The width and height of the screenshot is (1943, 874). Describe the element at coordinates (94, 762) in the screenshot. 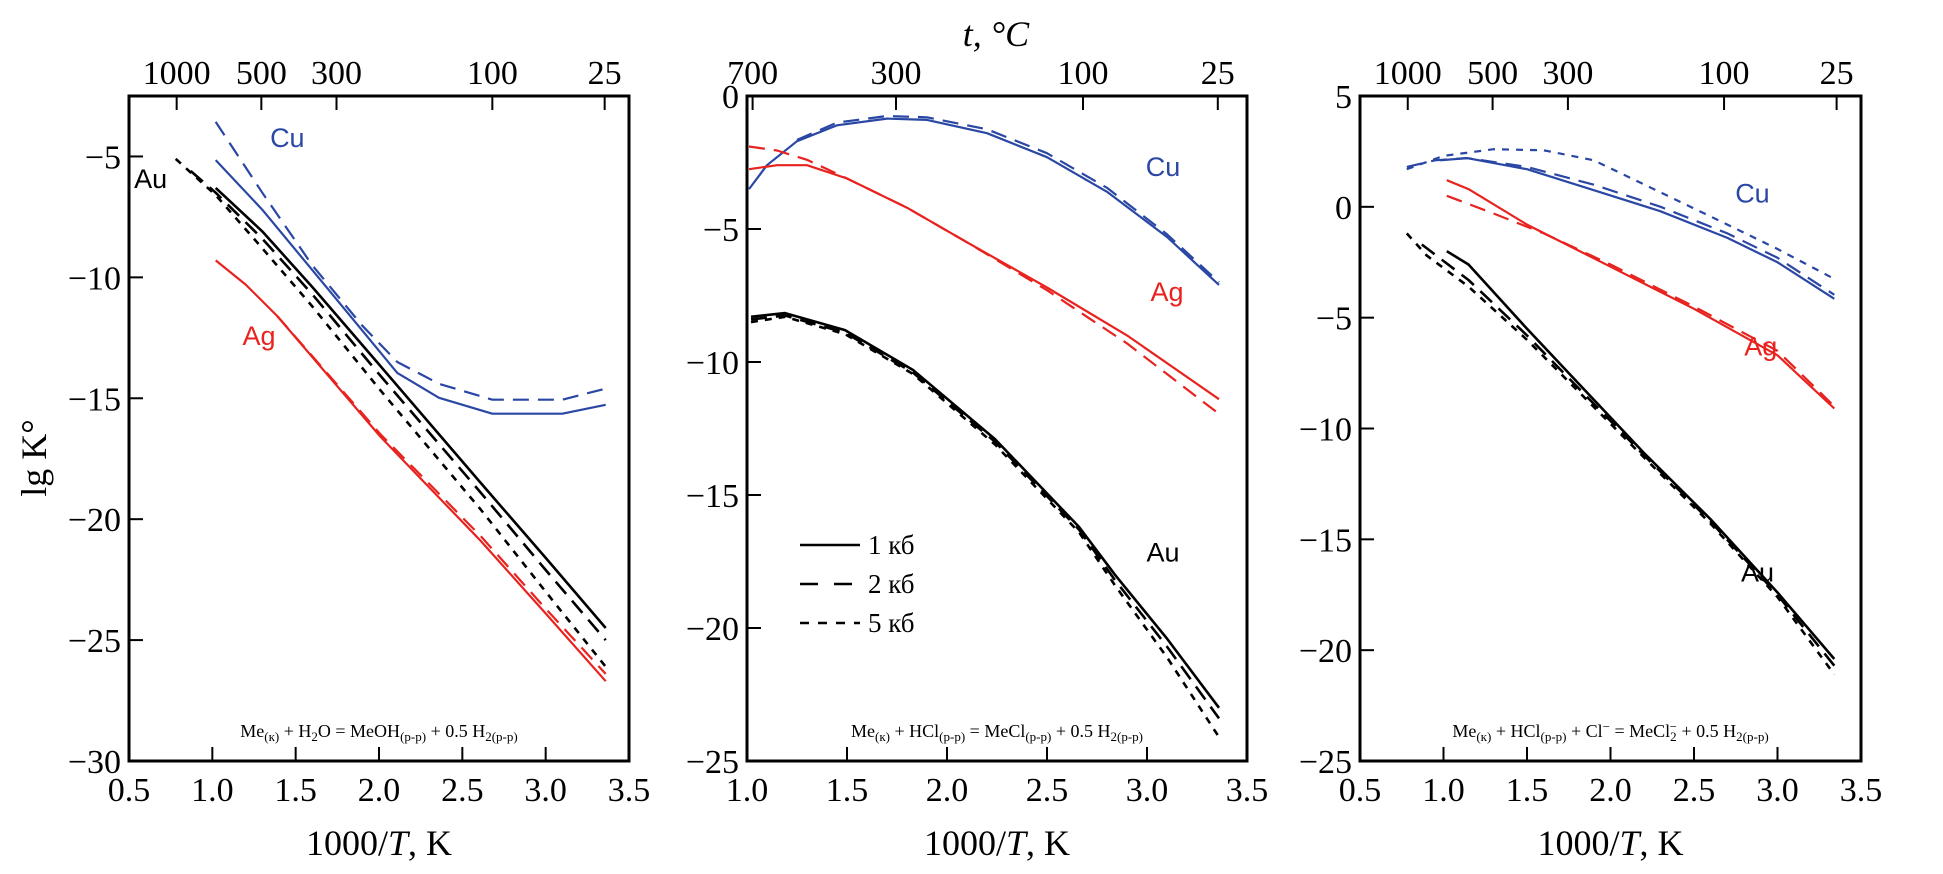

I see `y-tick-label: −30` at that location.